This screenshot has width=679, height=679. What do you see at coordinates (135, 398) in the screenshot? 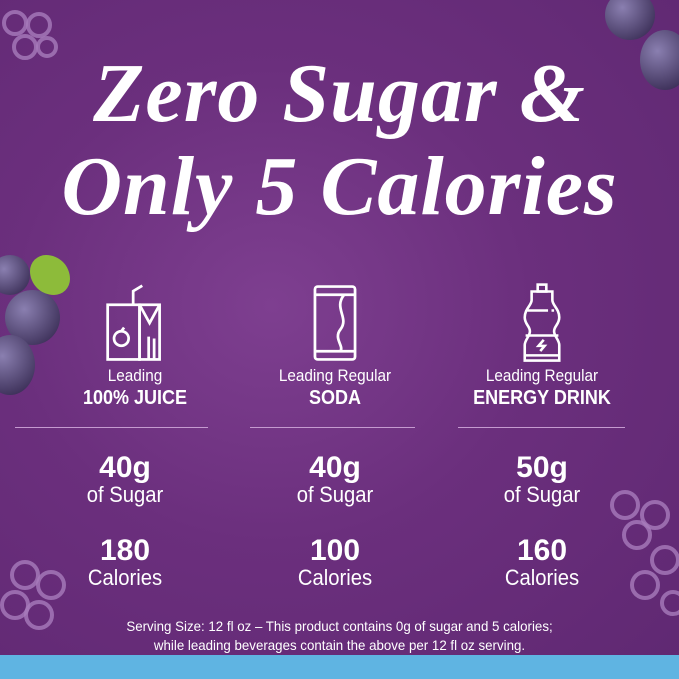
I see `column-kind: 100% JUICE` at bounding box center [135, 398].